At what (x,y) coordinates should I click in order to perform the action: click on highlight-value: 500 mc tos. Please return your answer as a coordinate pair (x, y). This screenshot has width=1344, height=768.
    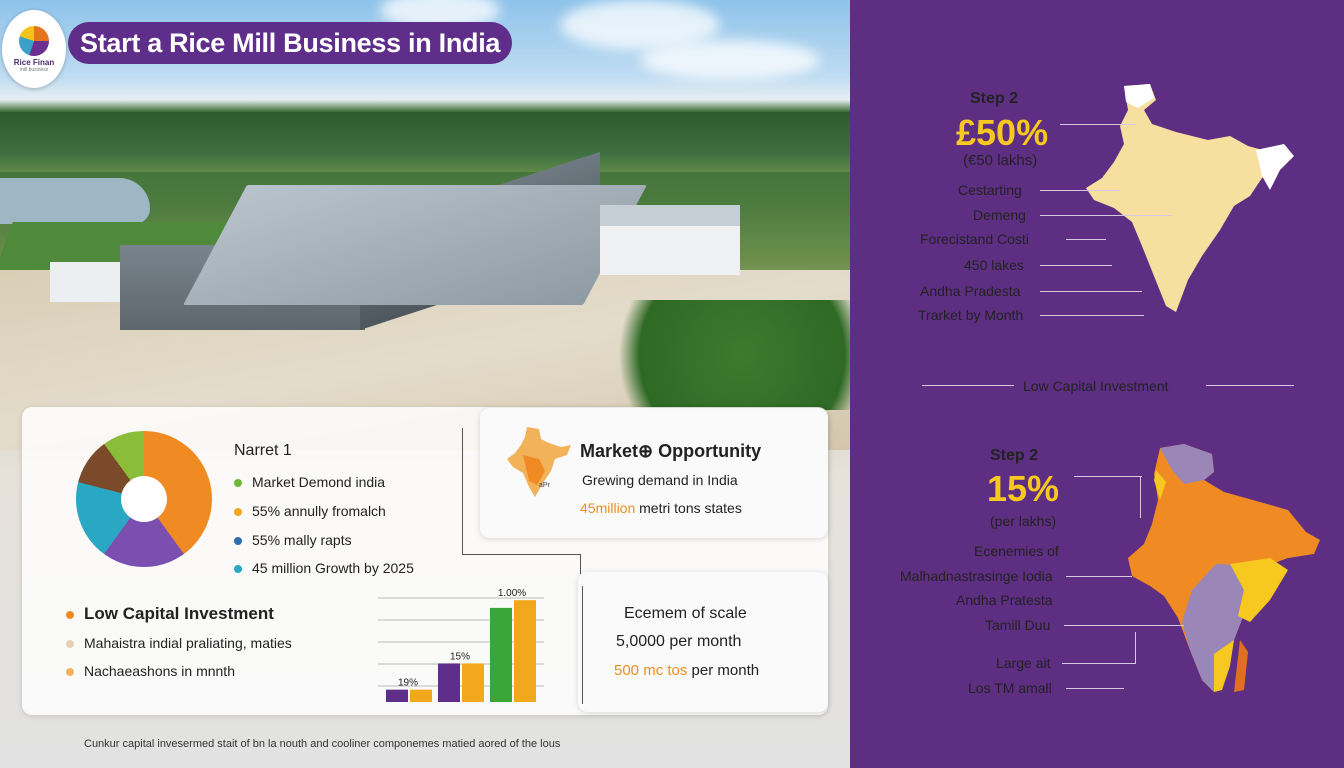
    Looking at the image, I should click on (651, 670).